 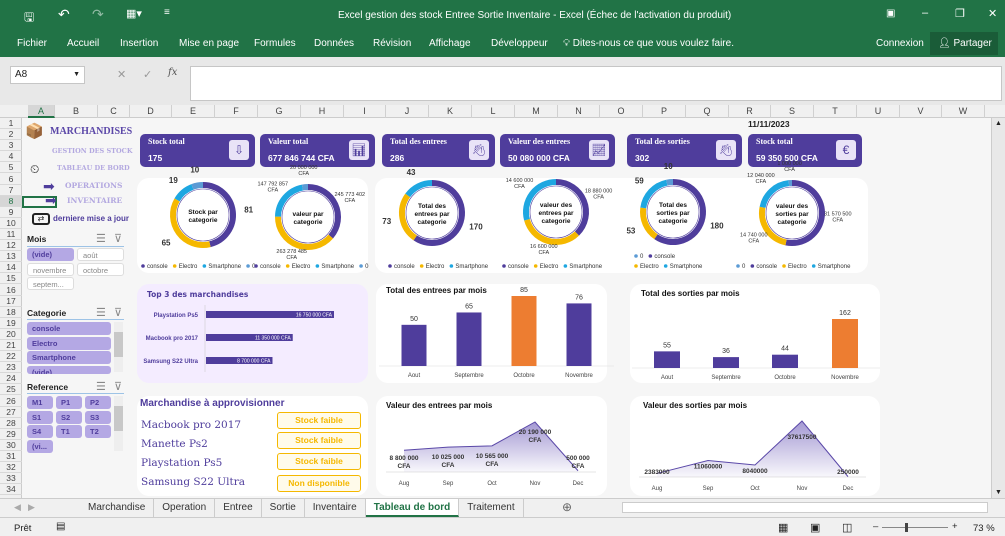 I want to click on row-header-10: 10, so click(x=11, y=223).